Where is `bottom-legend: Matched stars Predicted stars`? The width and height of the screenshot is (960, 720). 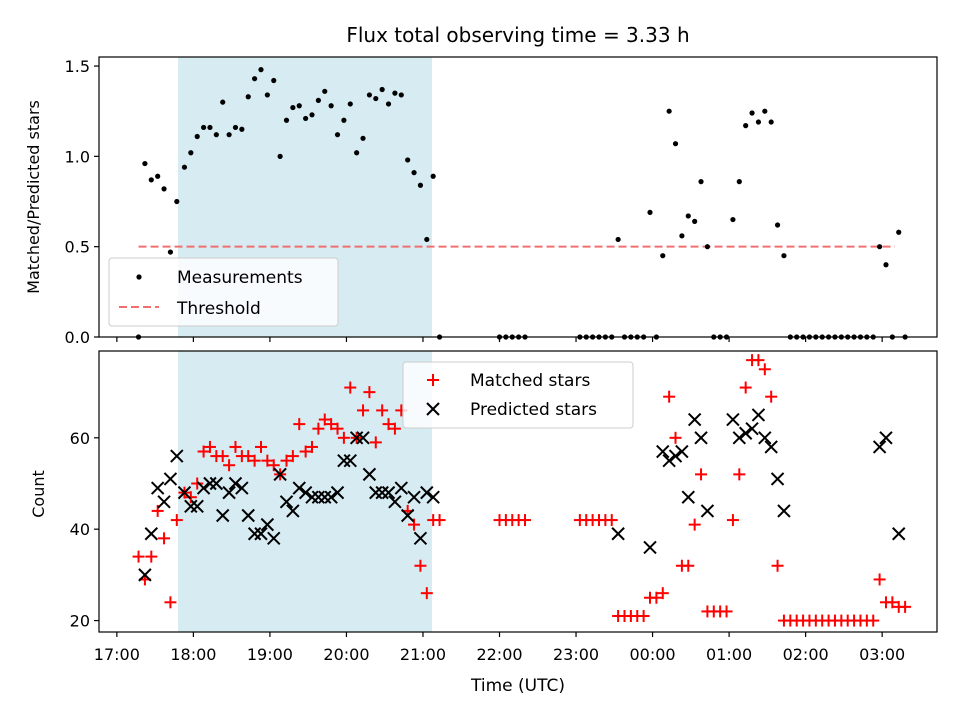
bottom-legend: Matched stars Predicted stars is located at coordinates (518, 395).